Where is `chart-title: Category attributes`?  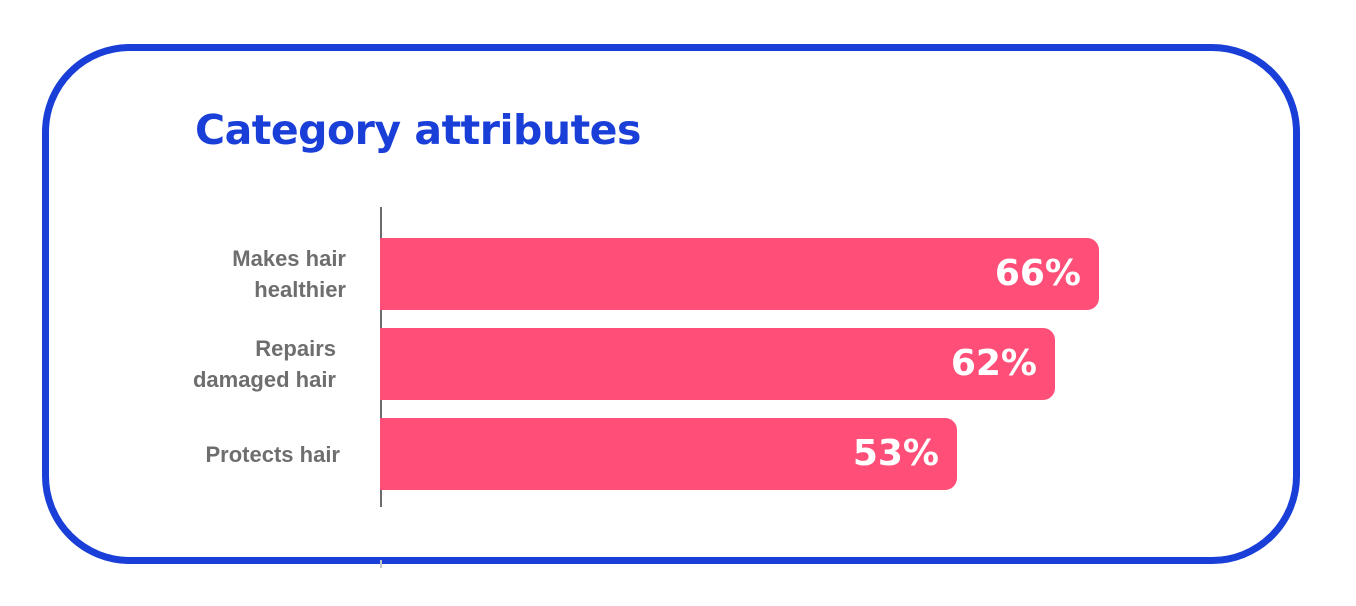
chart-title: Category attributes is located at coordinates (418, 130).